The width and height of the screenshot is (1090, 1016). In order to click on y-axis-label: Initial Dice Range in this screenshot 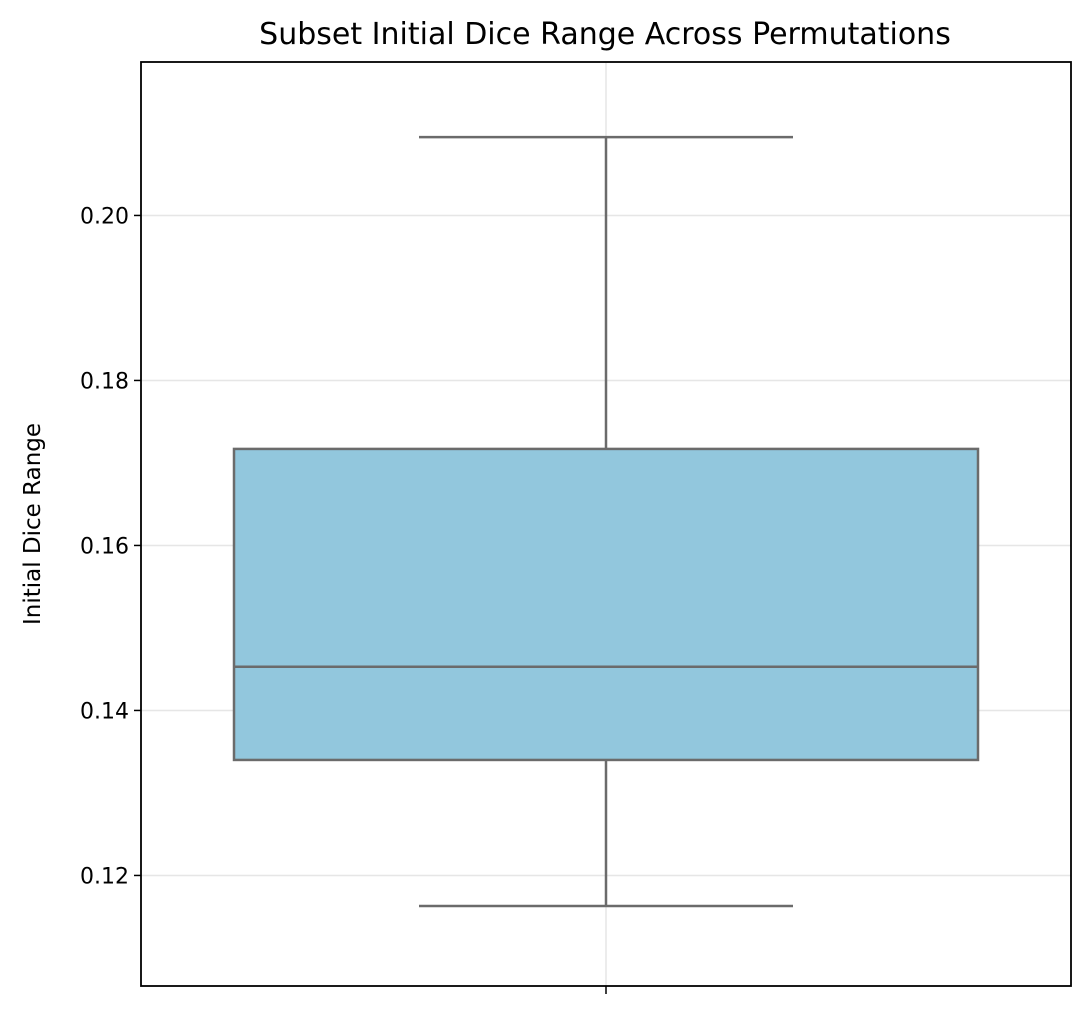, I will do `click(33, 524)`.